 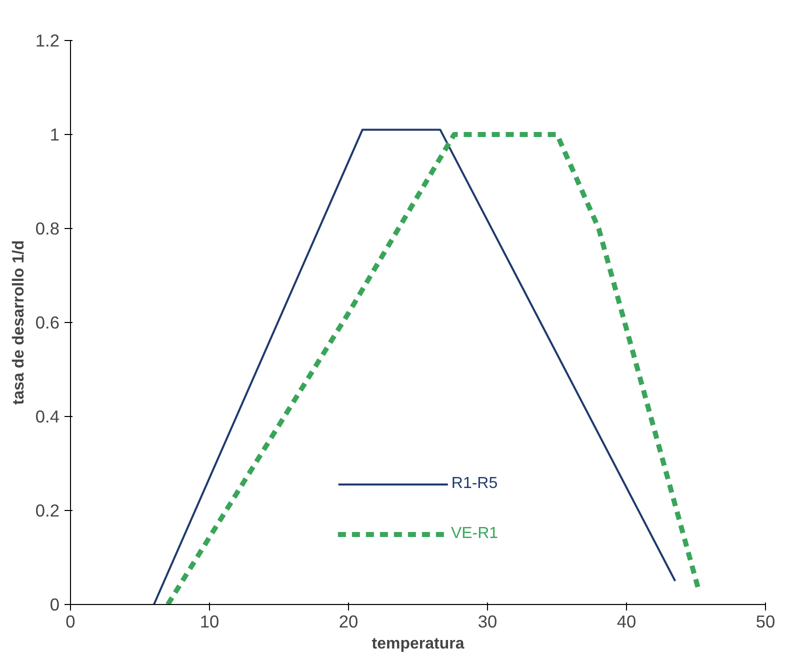 What do you see at coordinates (47, 416) in the screenshot?
I see `y-tick-label: 0.4` at bounding box center [47, 416].